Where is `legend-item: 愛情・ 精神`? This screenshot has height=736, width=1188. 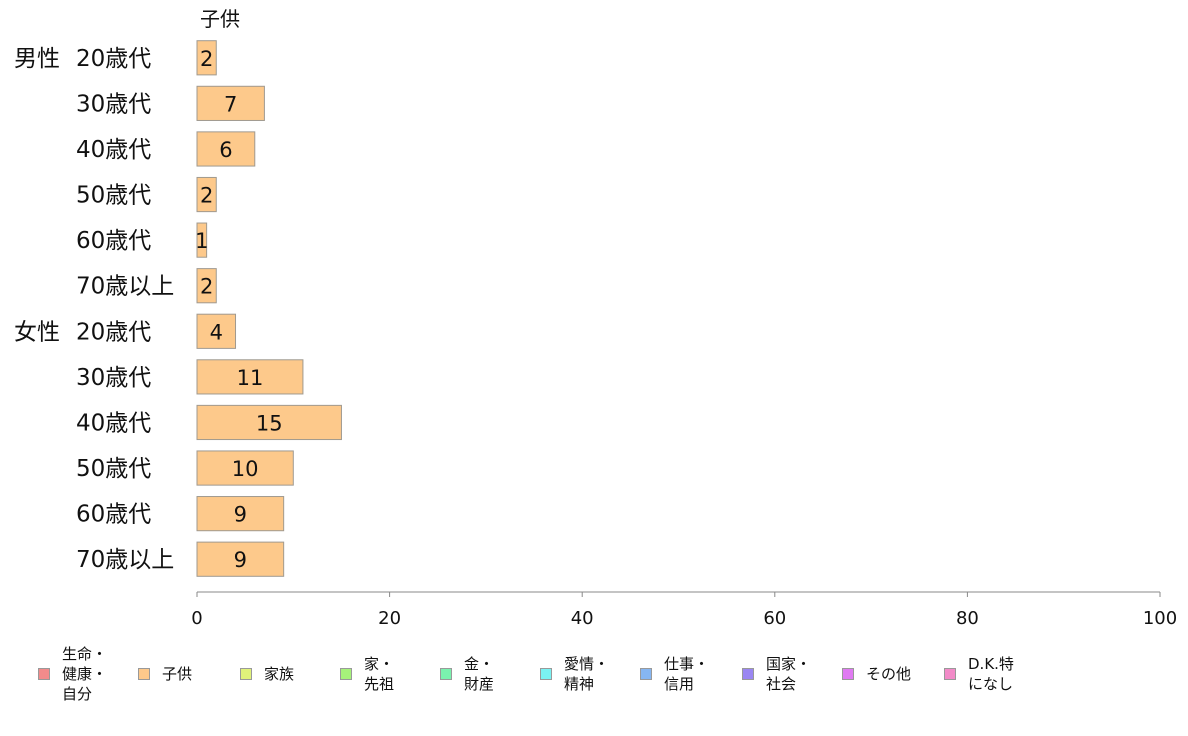 legend-item: 愛情・ 精神 is located at coordinates (574, 674).